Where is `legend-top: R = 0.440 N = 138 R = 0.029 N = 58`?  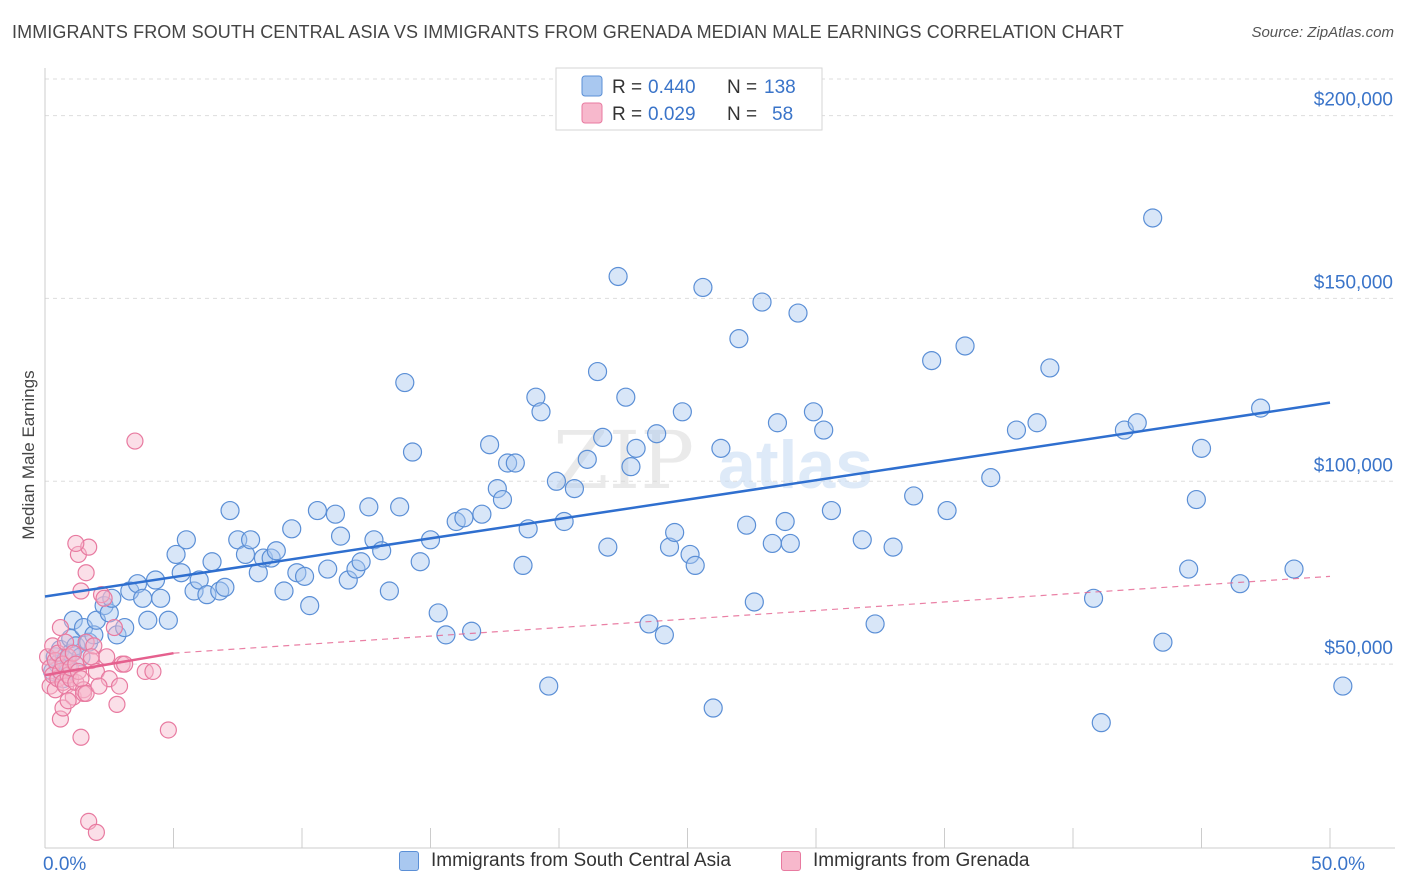
legend-top: R = 0.440 N = 138 R = 0.029 N = 58 is located at coordinates (689, 99).